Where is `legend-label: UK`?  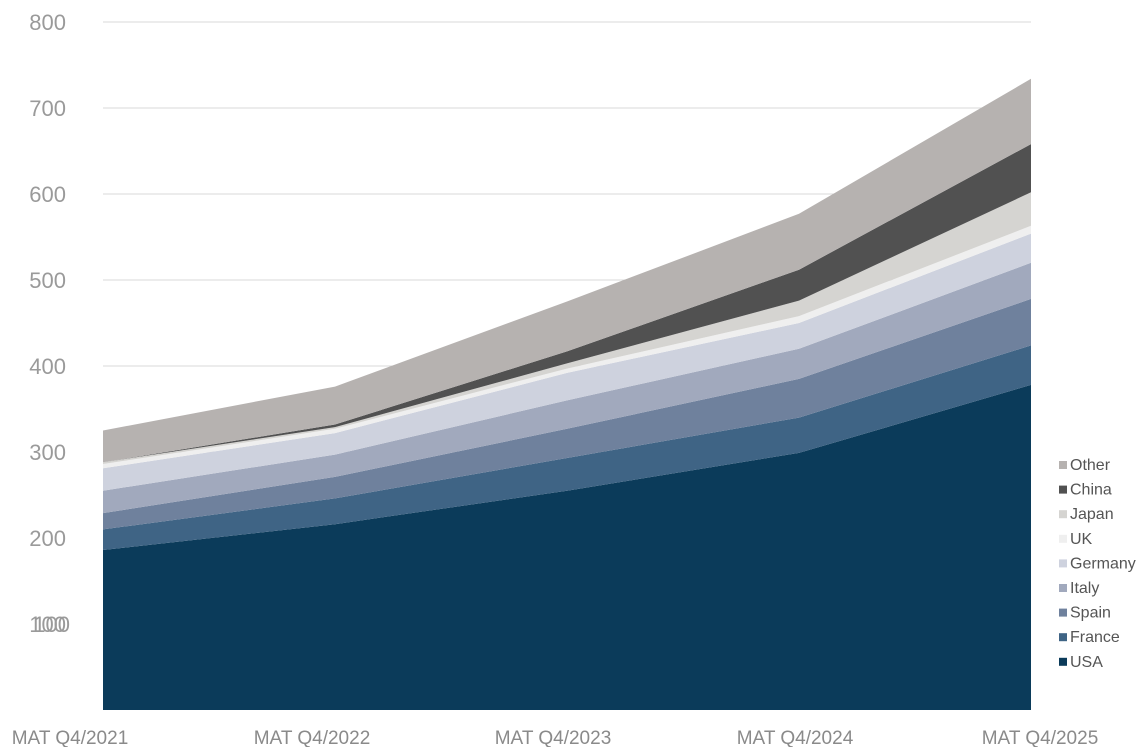 legend-label: UK is located at coordinates (1081, 539).